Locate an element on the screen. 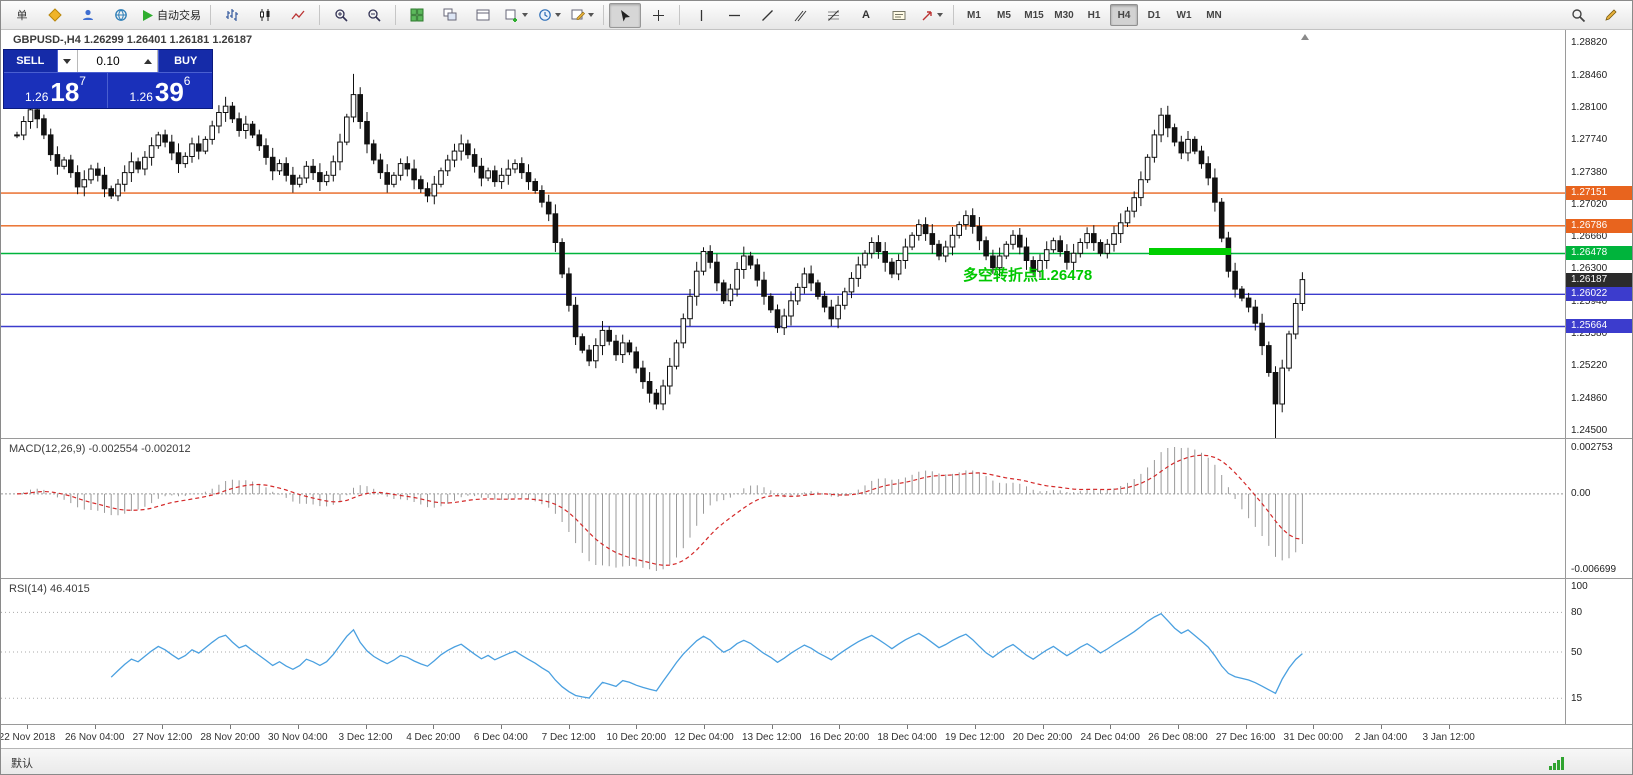  rsi-scale: 100 80 50 15 is located at coordinates (1598, 651).